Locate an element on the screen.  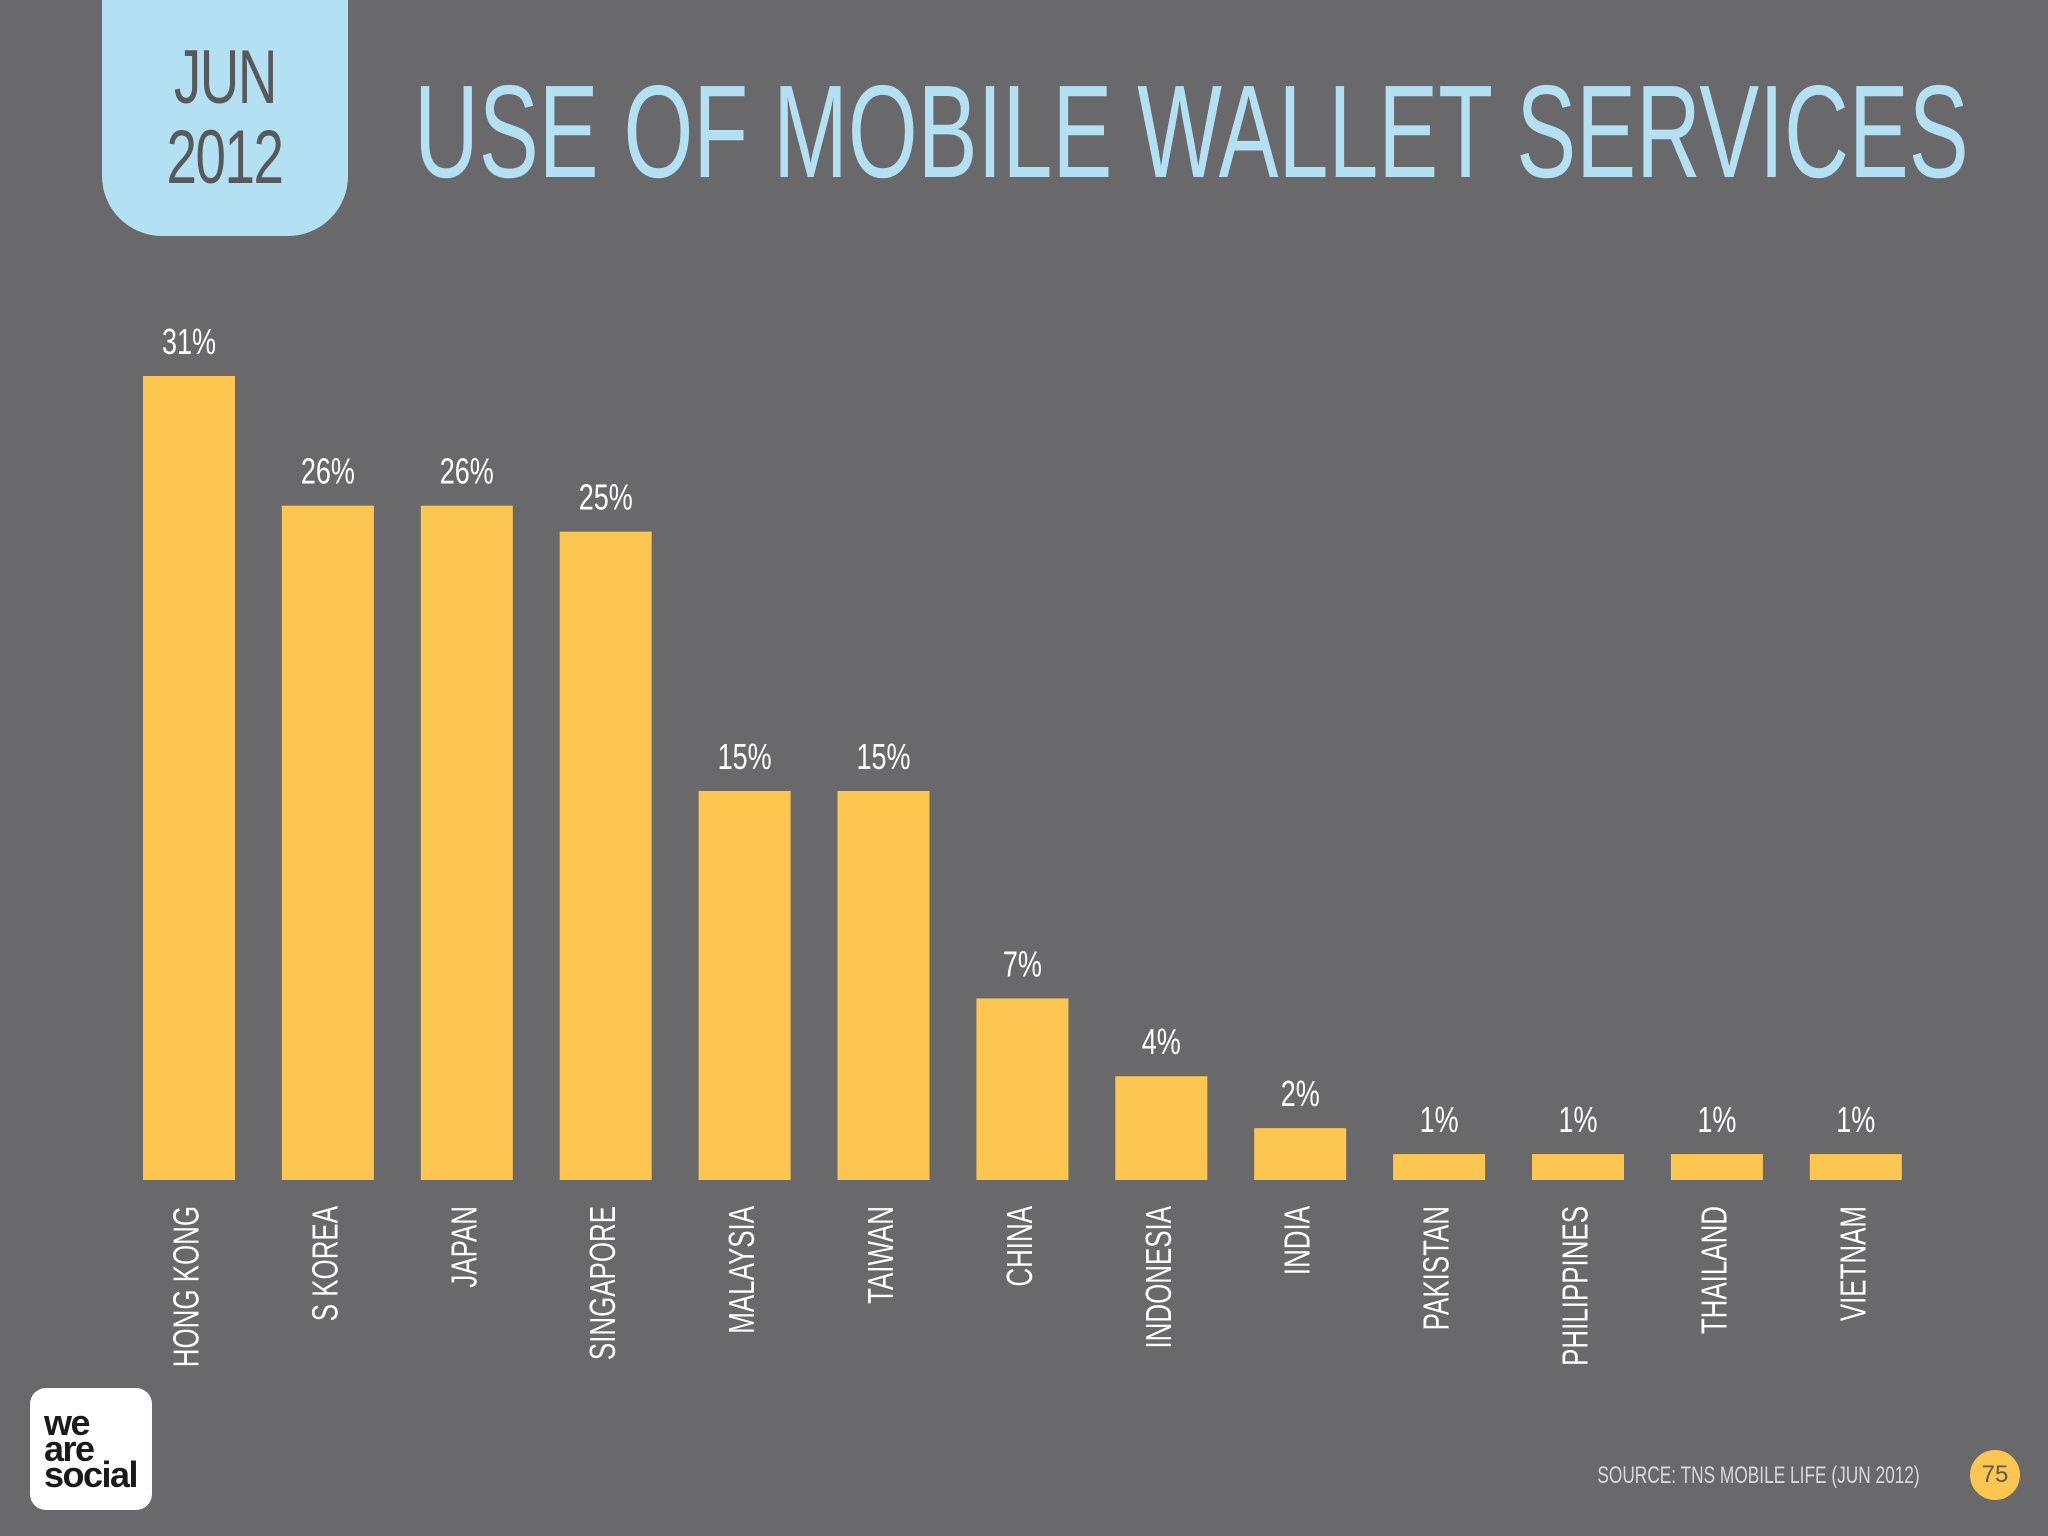
category-label: INDONESIA is located at coordinates (1159, 1277).